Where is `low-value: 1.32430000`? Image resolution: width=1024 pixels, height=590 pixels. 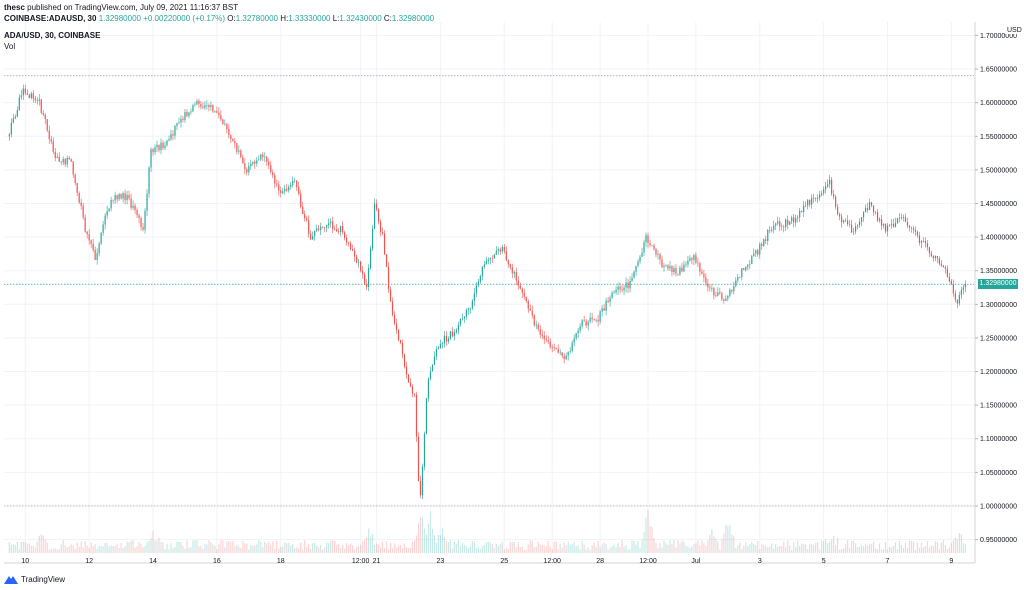
low-value: 1.32430000 is located at coordinates (360, 18).